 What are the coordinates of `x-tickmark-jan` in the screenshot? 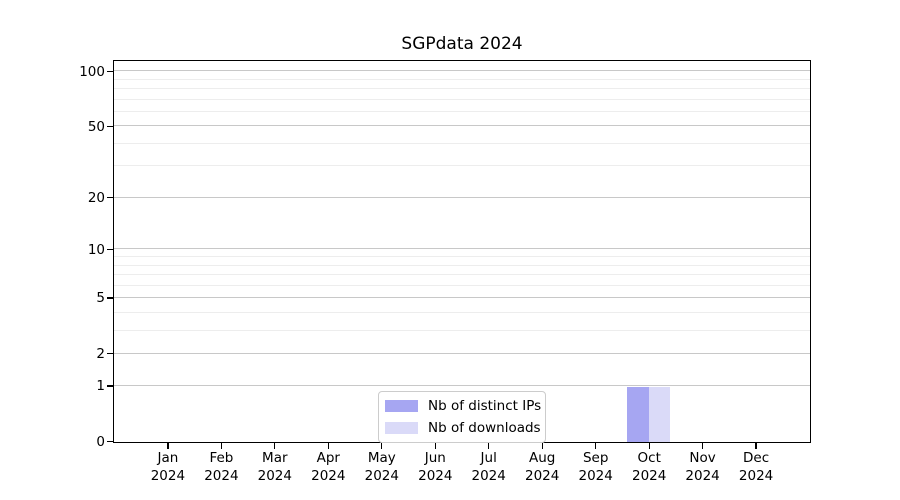 It's located at (168, 446).